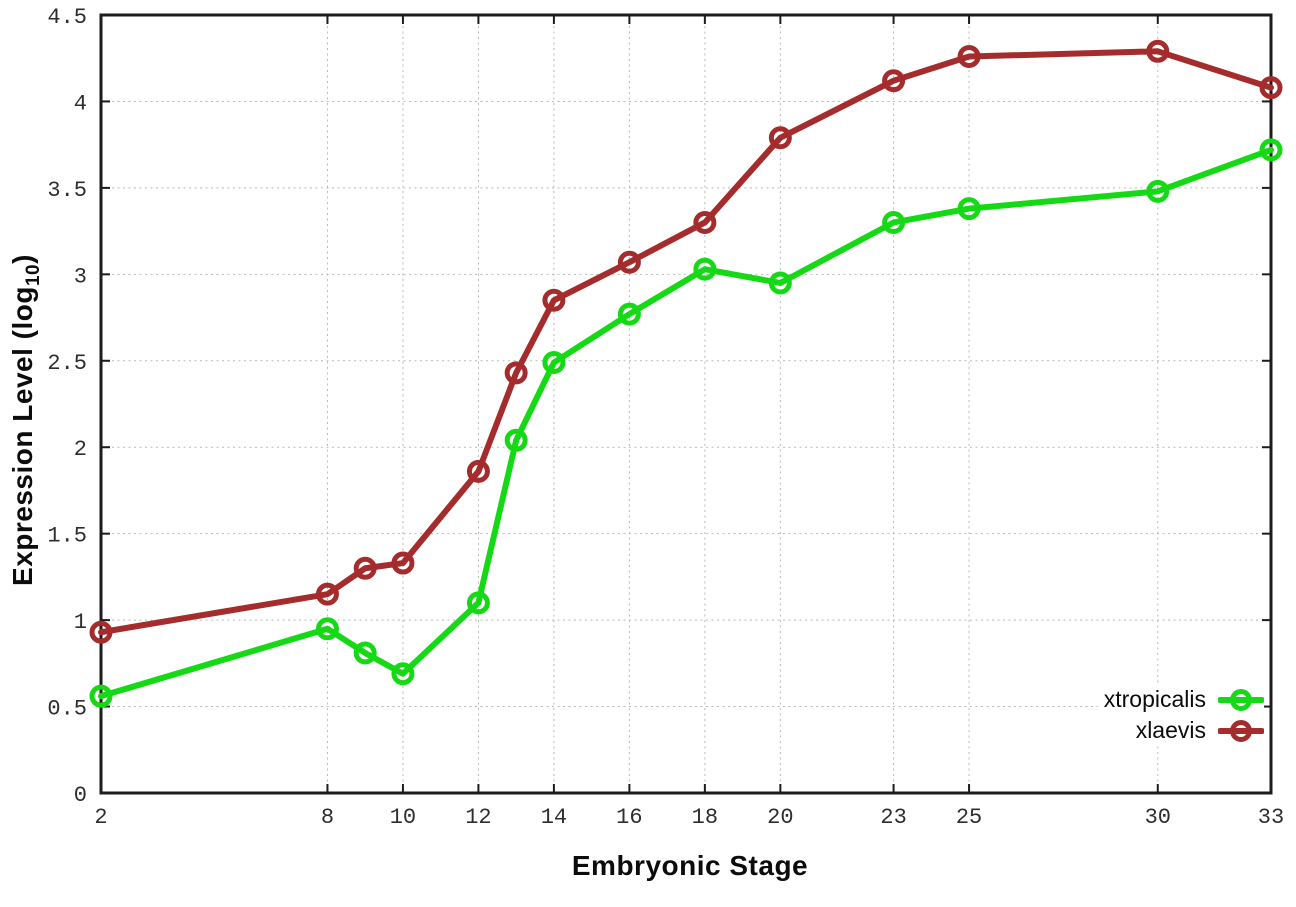 The width and height of the screenshot is (1296, 907). Describe the element at coordinates (1154, 699) in the screenshot. I see `legend-label-xtropicalis: xtropicalis` at that location.